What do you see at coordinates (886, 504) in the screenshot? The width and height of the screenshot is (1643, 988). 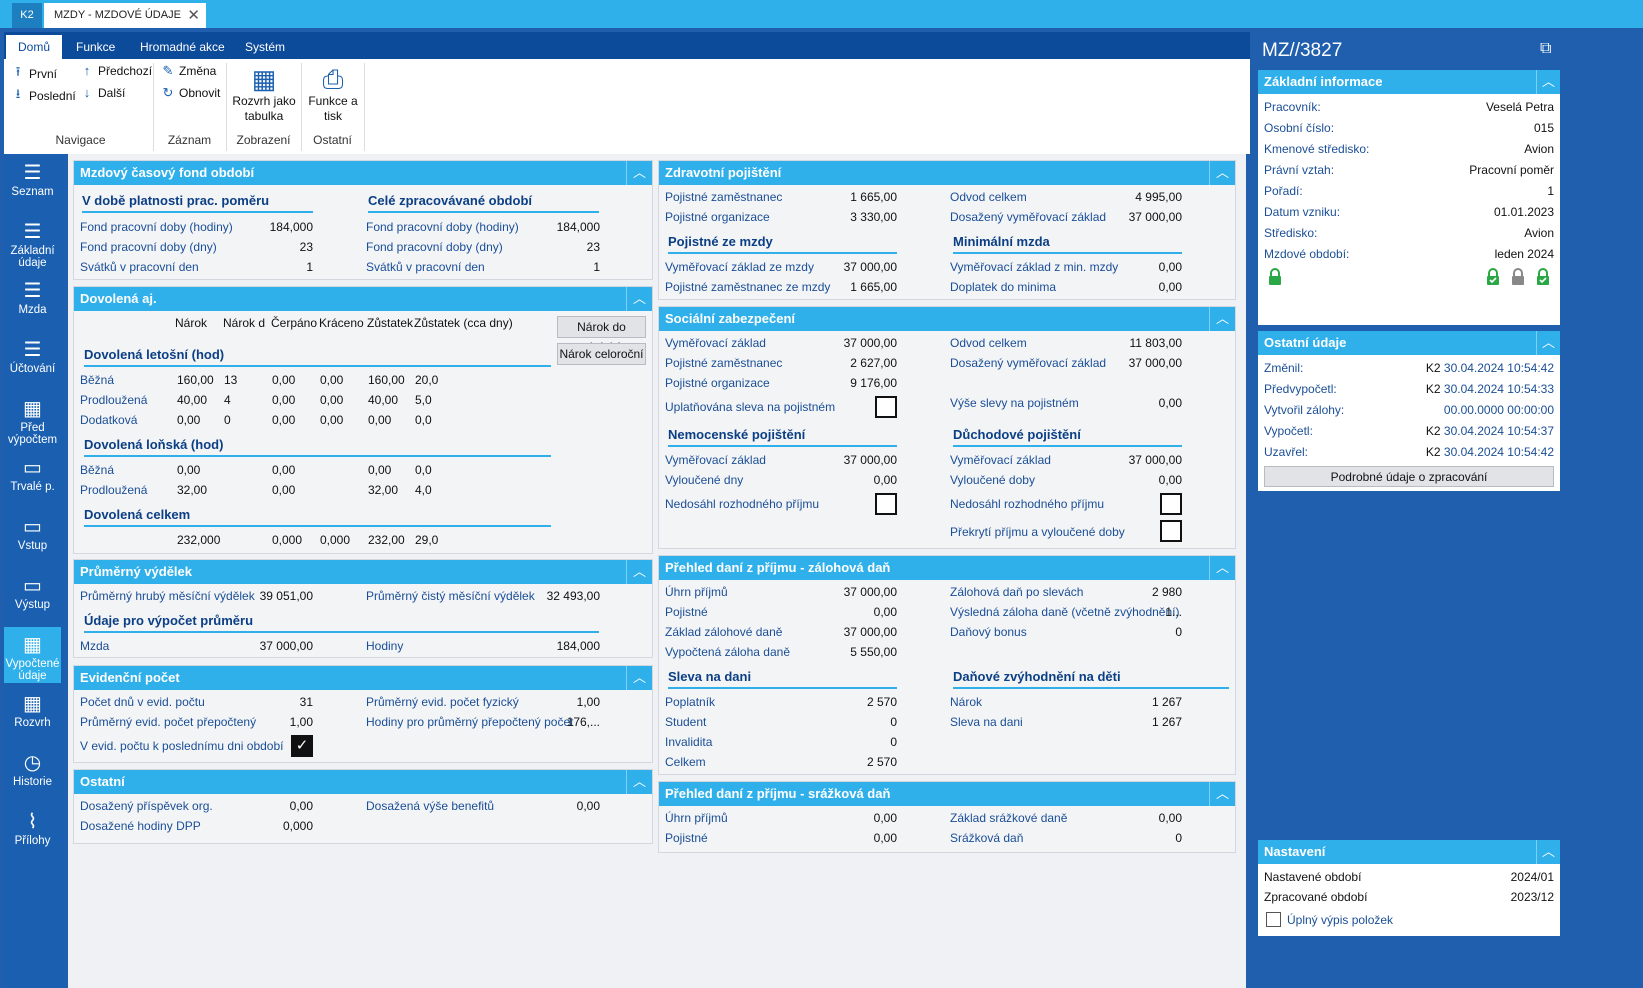 I see `nemocenske-rozhodny-prijem-checkbox` at bounding box center [886, 504].